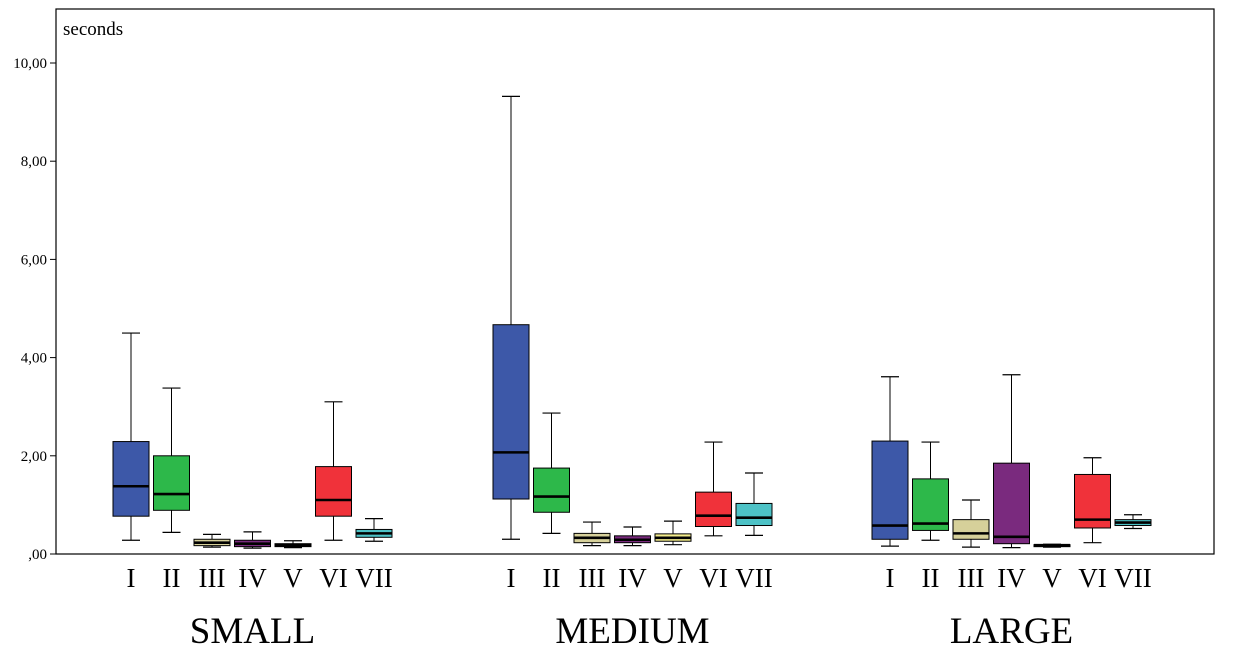 The height and width of the screenshot is (658, 1241). What do you see at coordinates (673, 533) in the screenshot?
I see `box-medium-v` at bounding box center [673, 533].